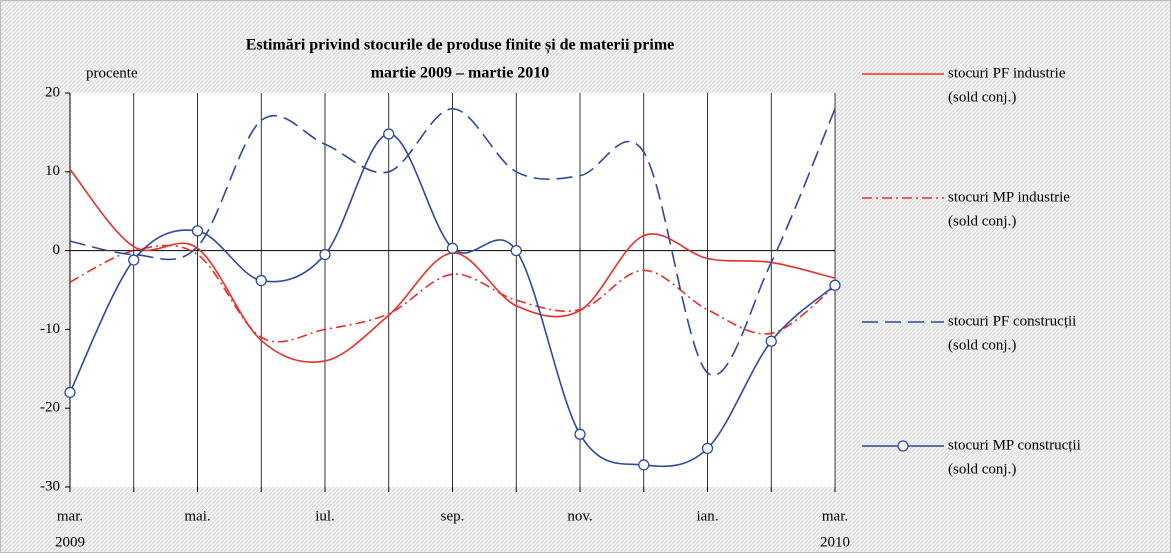 This screenshot has width=1171, height=558. I want to click on legend-label: stocuri PF construcții, so click(1012, 321).